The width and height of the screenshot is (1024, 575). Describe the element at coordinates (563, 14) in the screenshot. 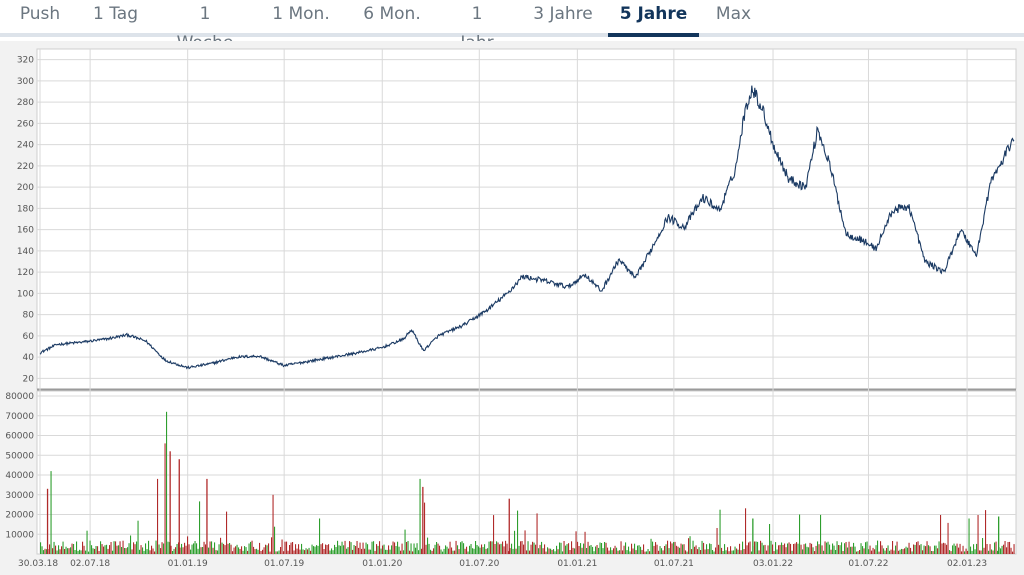

I see `tab-3-jahre: 3 Jahre` at that location.